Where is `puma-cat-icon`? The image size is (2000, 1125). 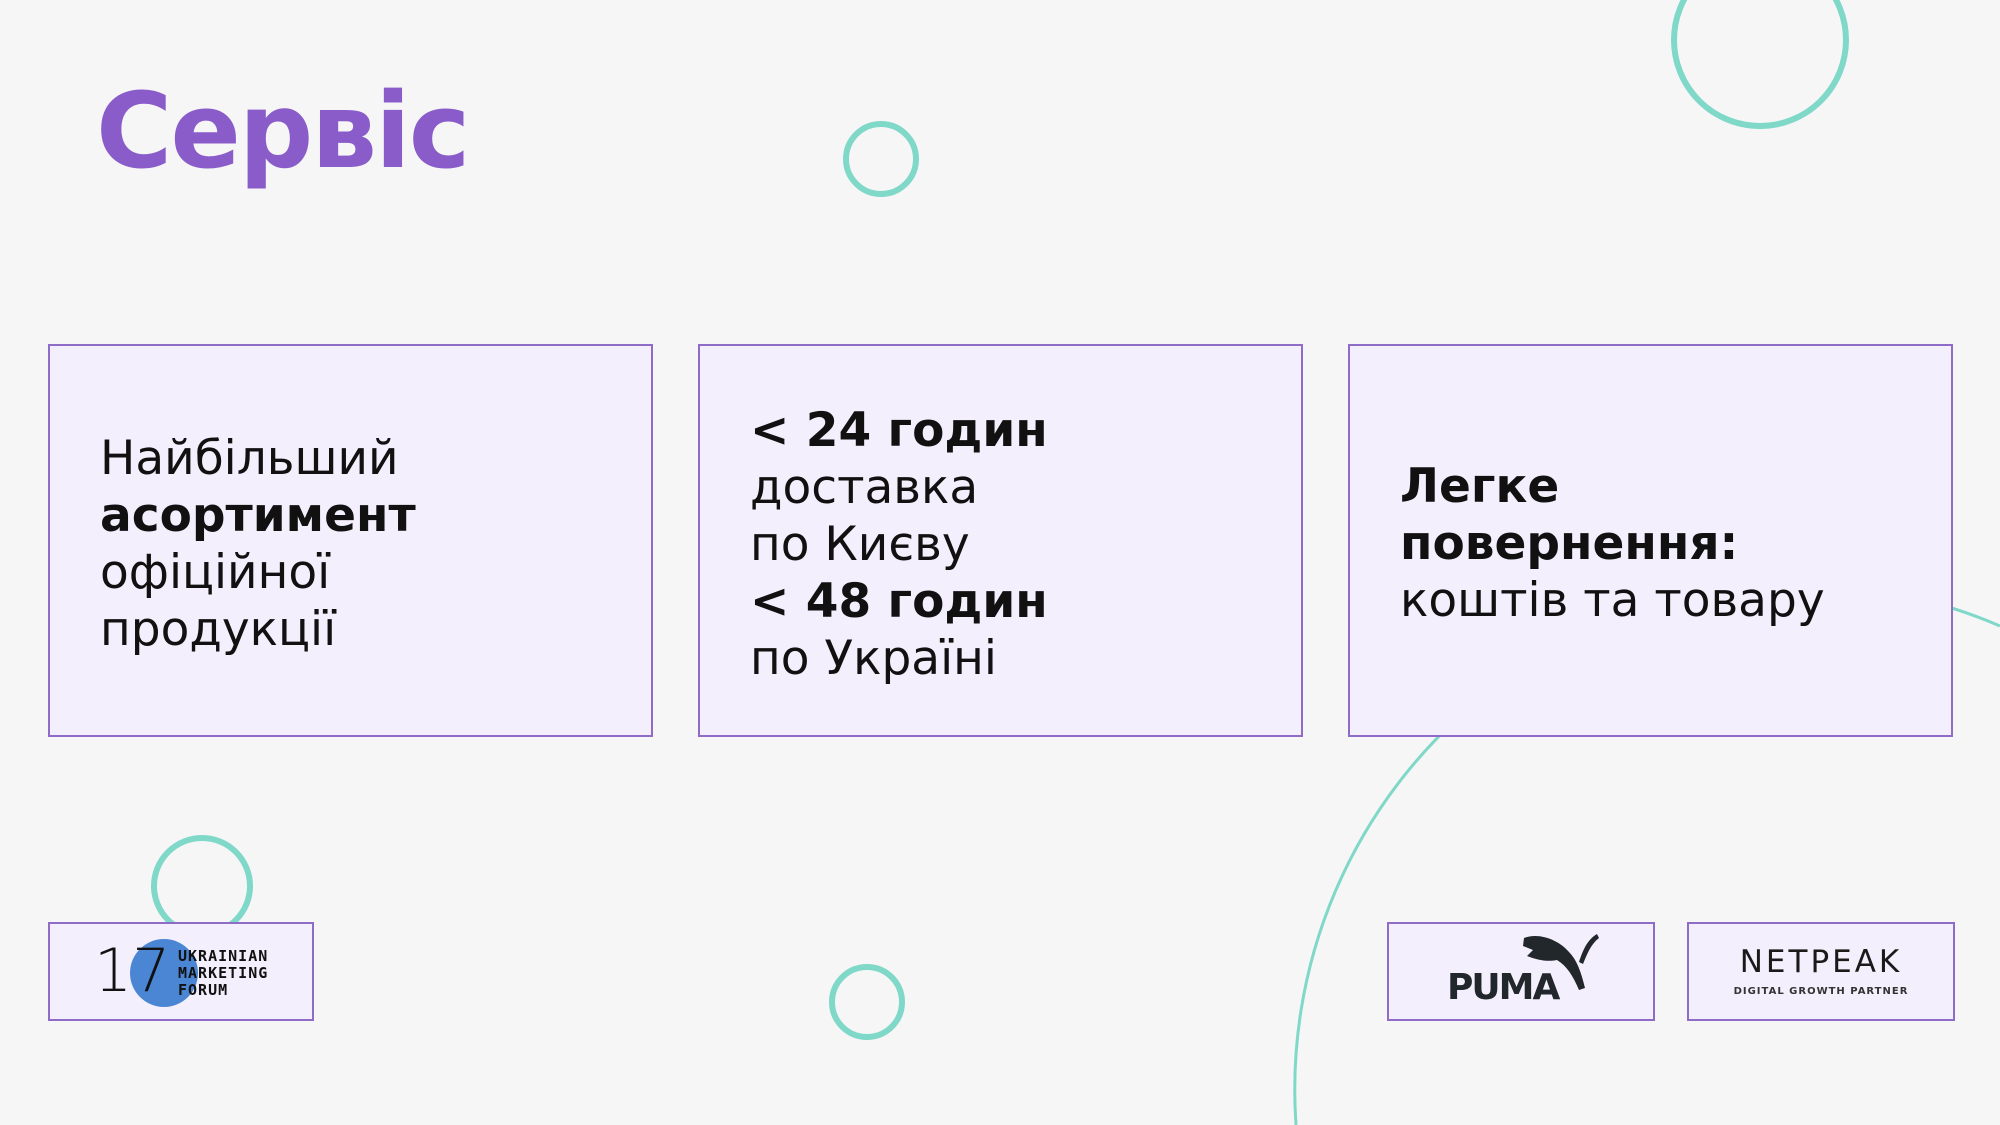
puma-cat-icon is located at coordinates (1561, 962).